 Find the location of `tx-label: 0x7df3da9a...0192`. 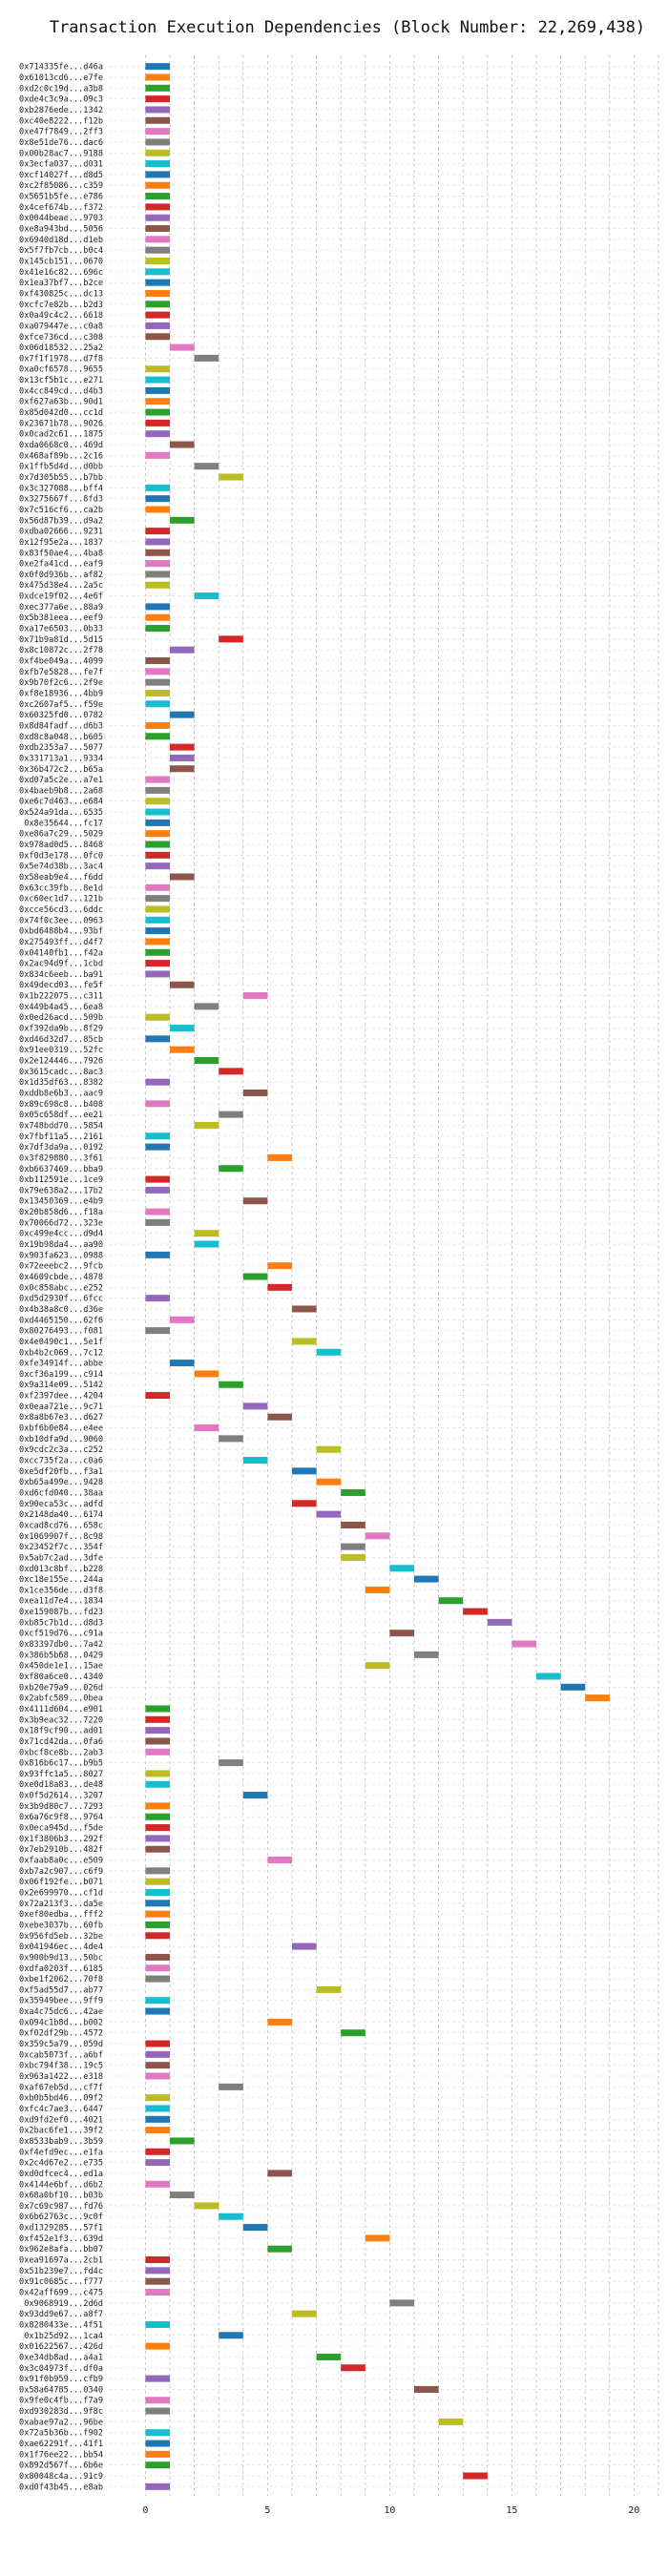

tx-label: 0x7df3da9a...0192 is located at coordinates (61, 1148).